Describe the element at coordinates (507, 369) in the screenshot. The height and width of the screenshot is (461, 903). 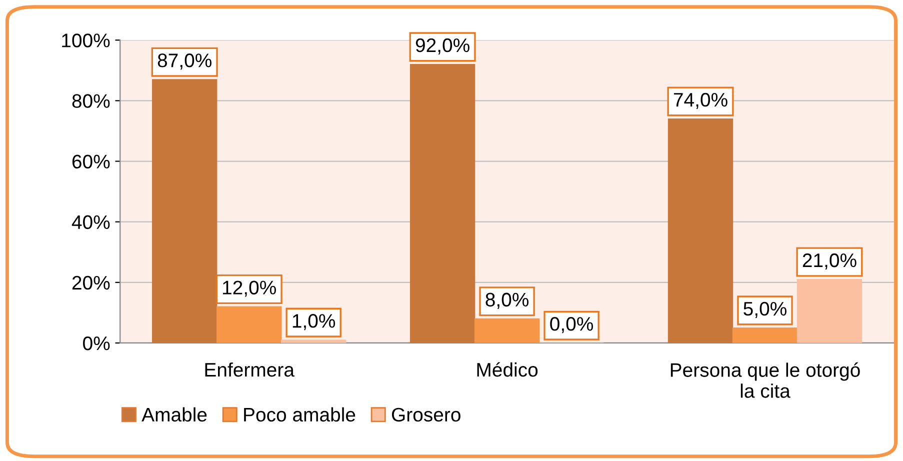
I see `x-tick-label: Médico` at that location.